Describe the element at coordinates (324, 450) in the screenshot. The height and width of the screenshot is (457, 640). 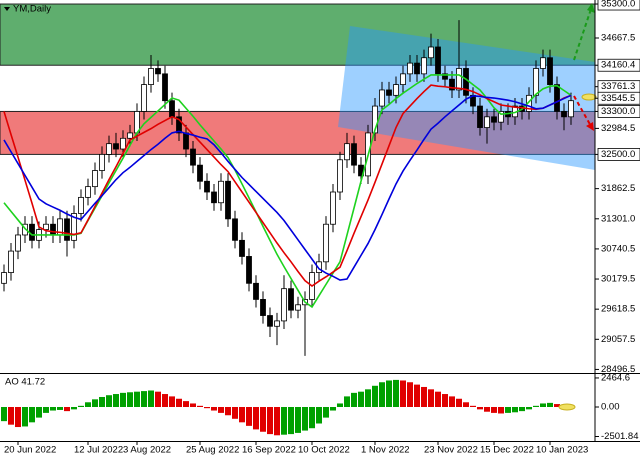
I see `x-tick-label: 10 Oct 2022` at that location.